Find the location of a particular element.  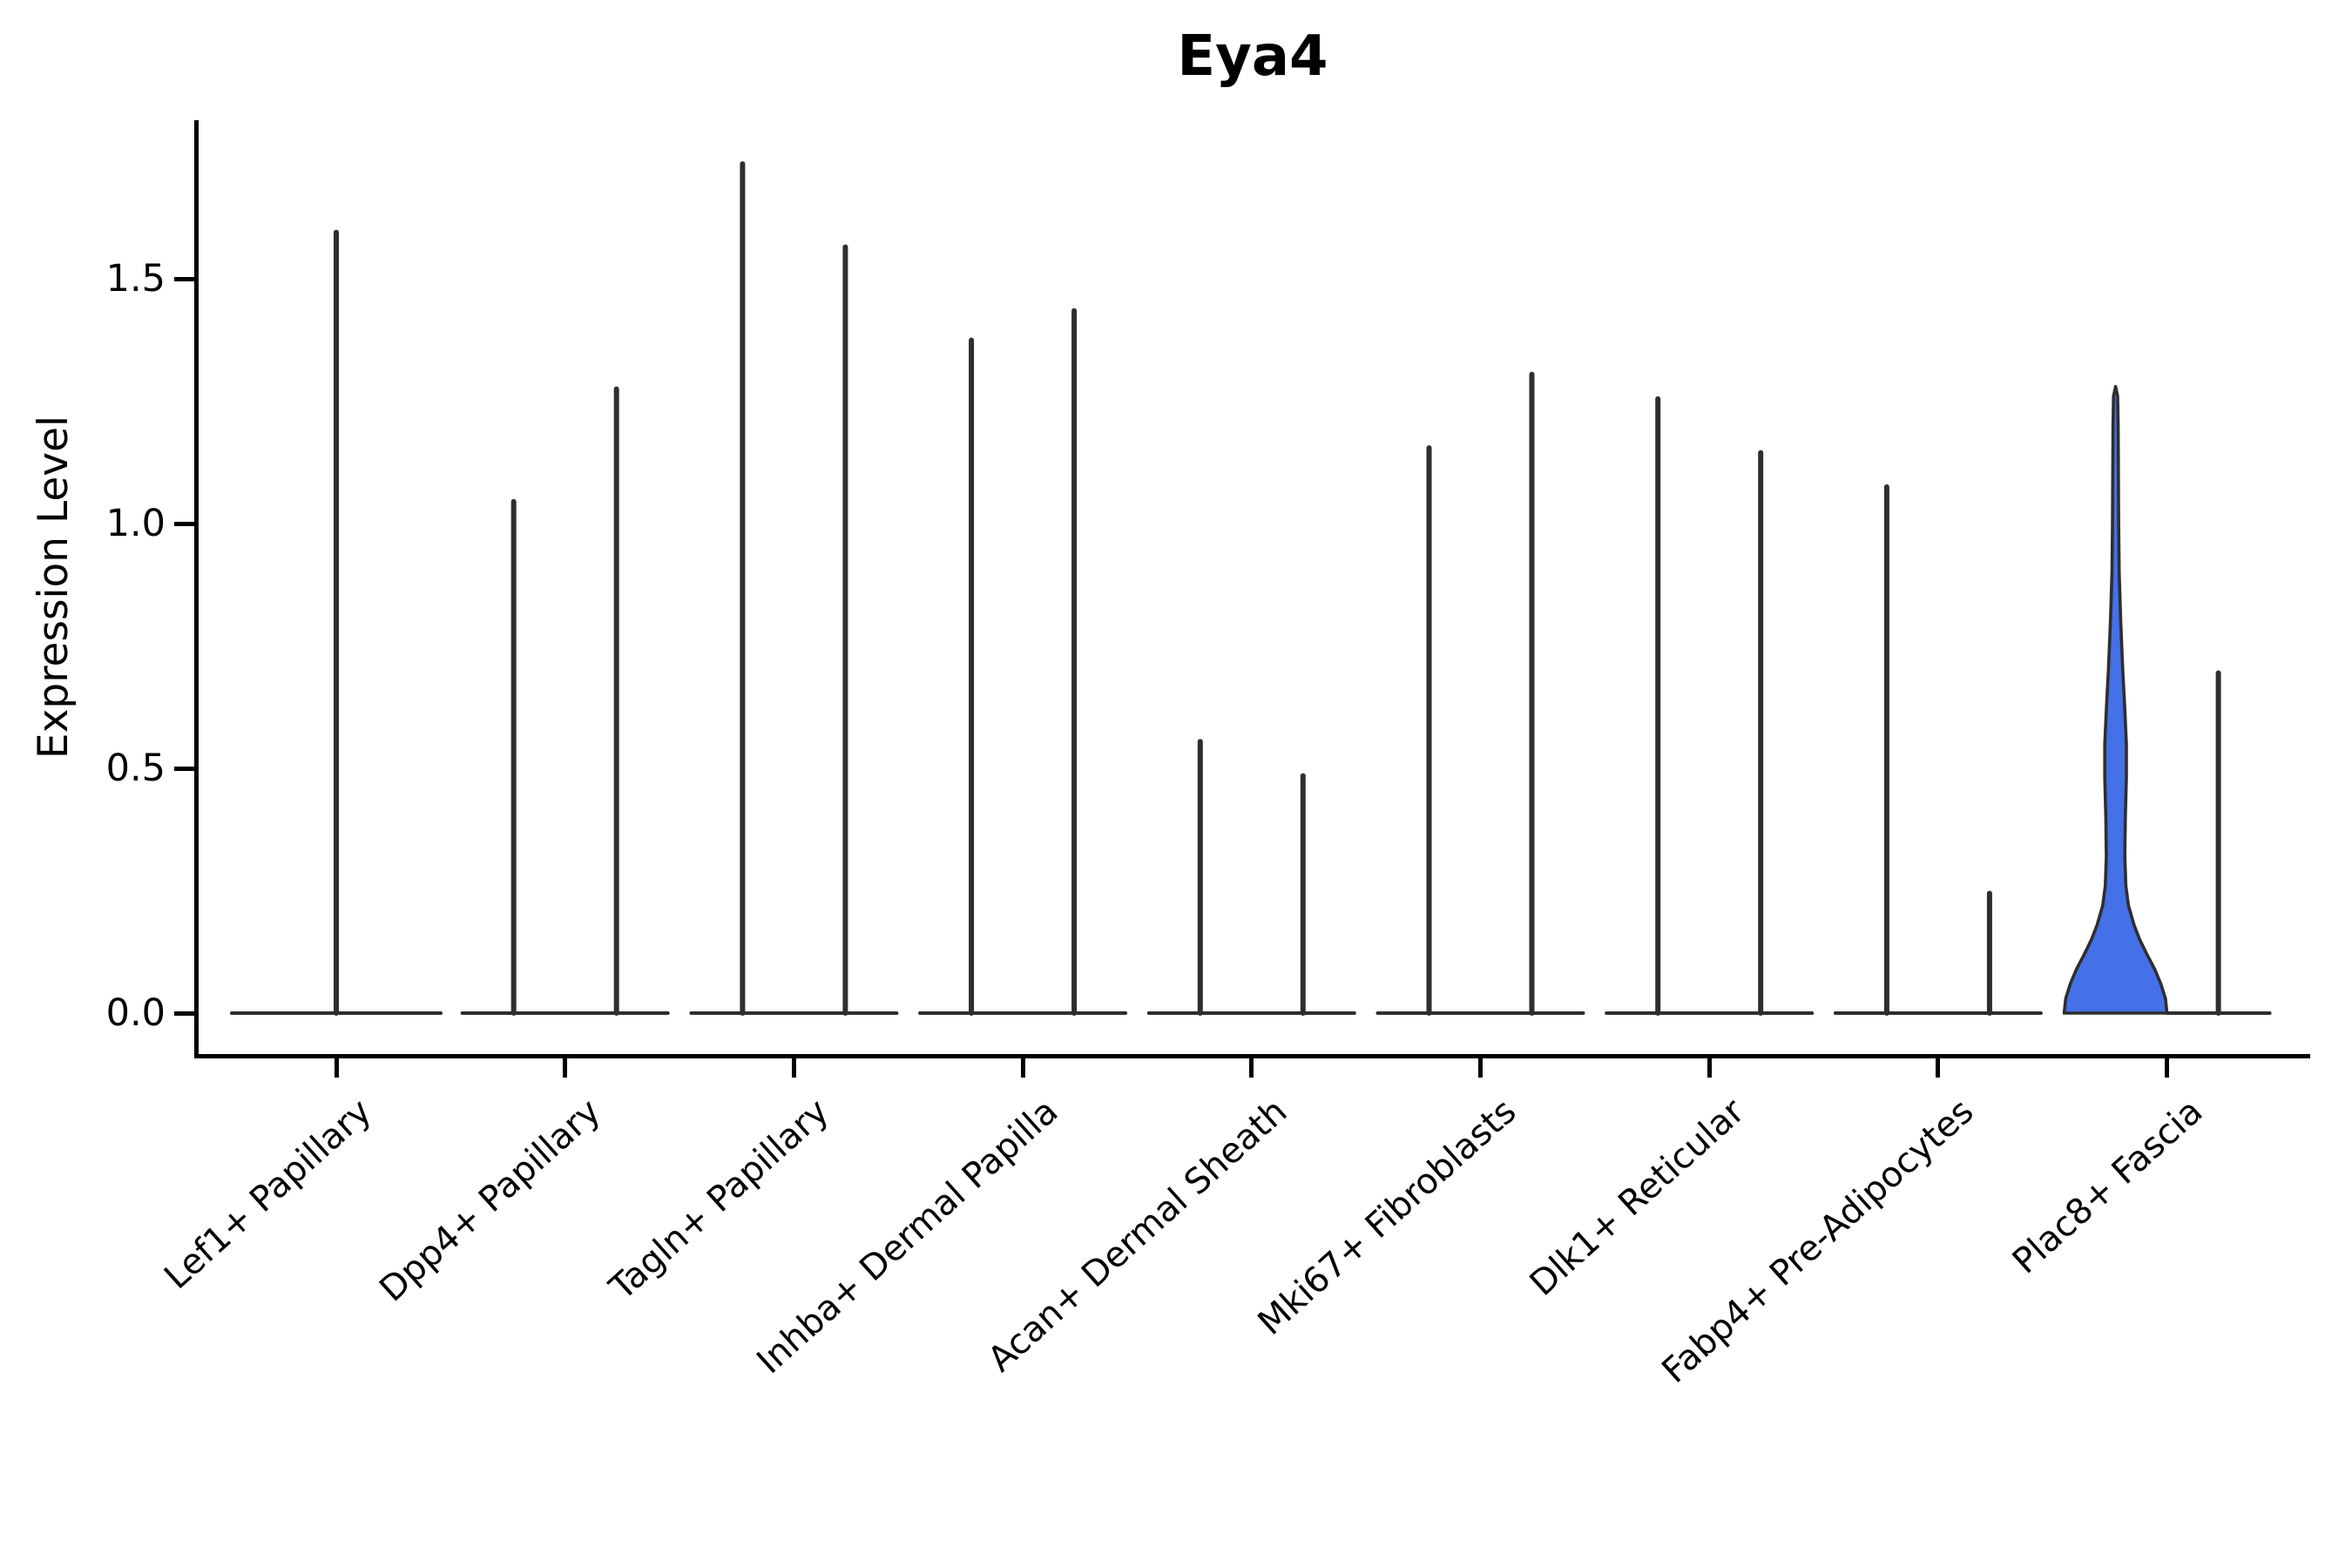

violin-lef1-papillary-single is located at coordinates (336, 623).